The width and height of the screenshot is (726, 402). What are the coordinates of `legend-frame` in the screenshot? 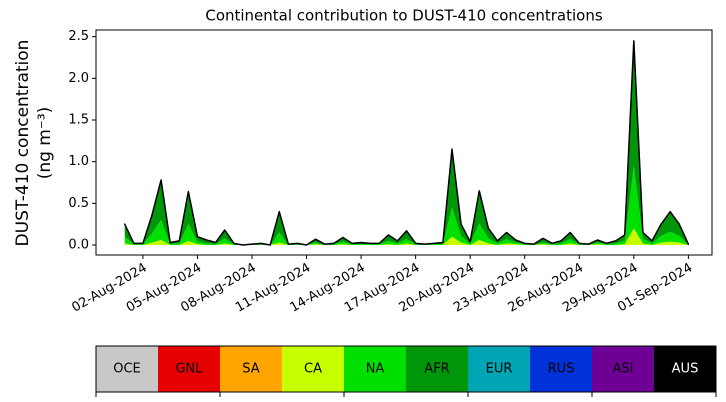 It's located at (406, 369).